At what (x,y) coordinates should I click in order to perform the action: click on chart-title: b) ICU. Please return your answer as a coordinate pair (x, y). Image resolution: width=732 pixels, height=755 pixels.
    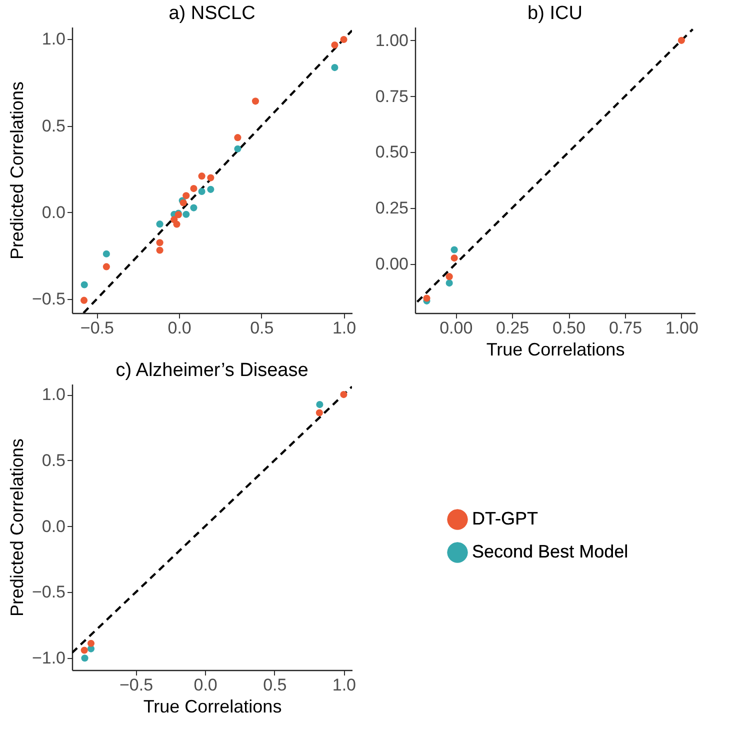
    Looking at the image, I should click on (555, 13).